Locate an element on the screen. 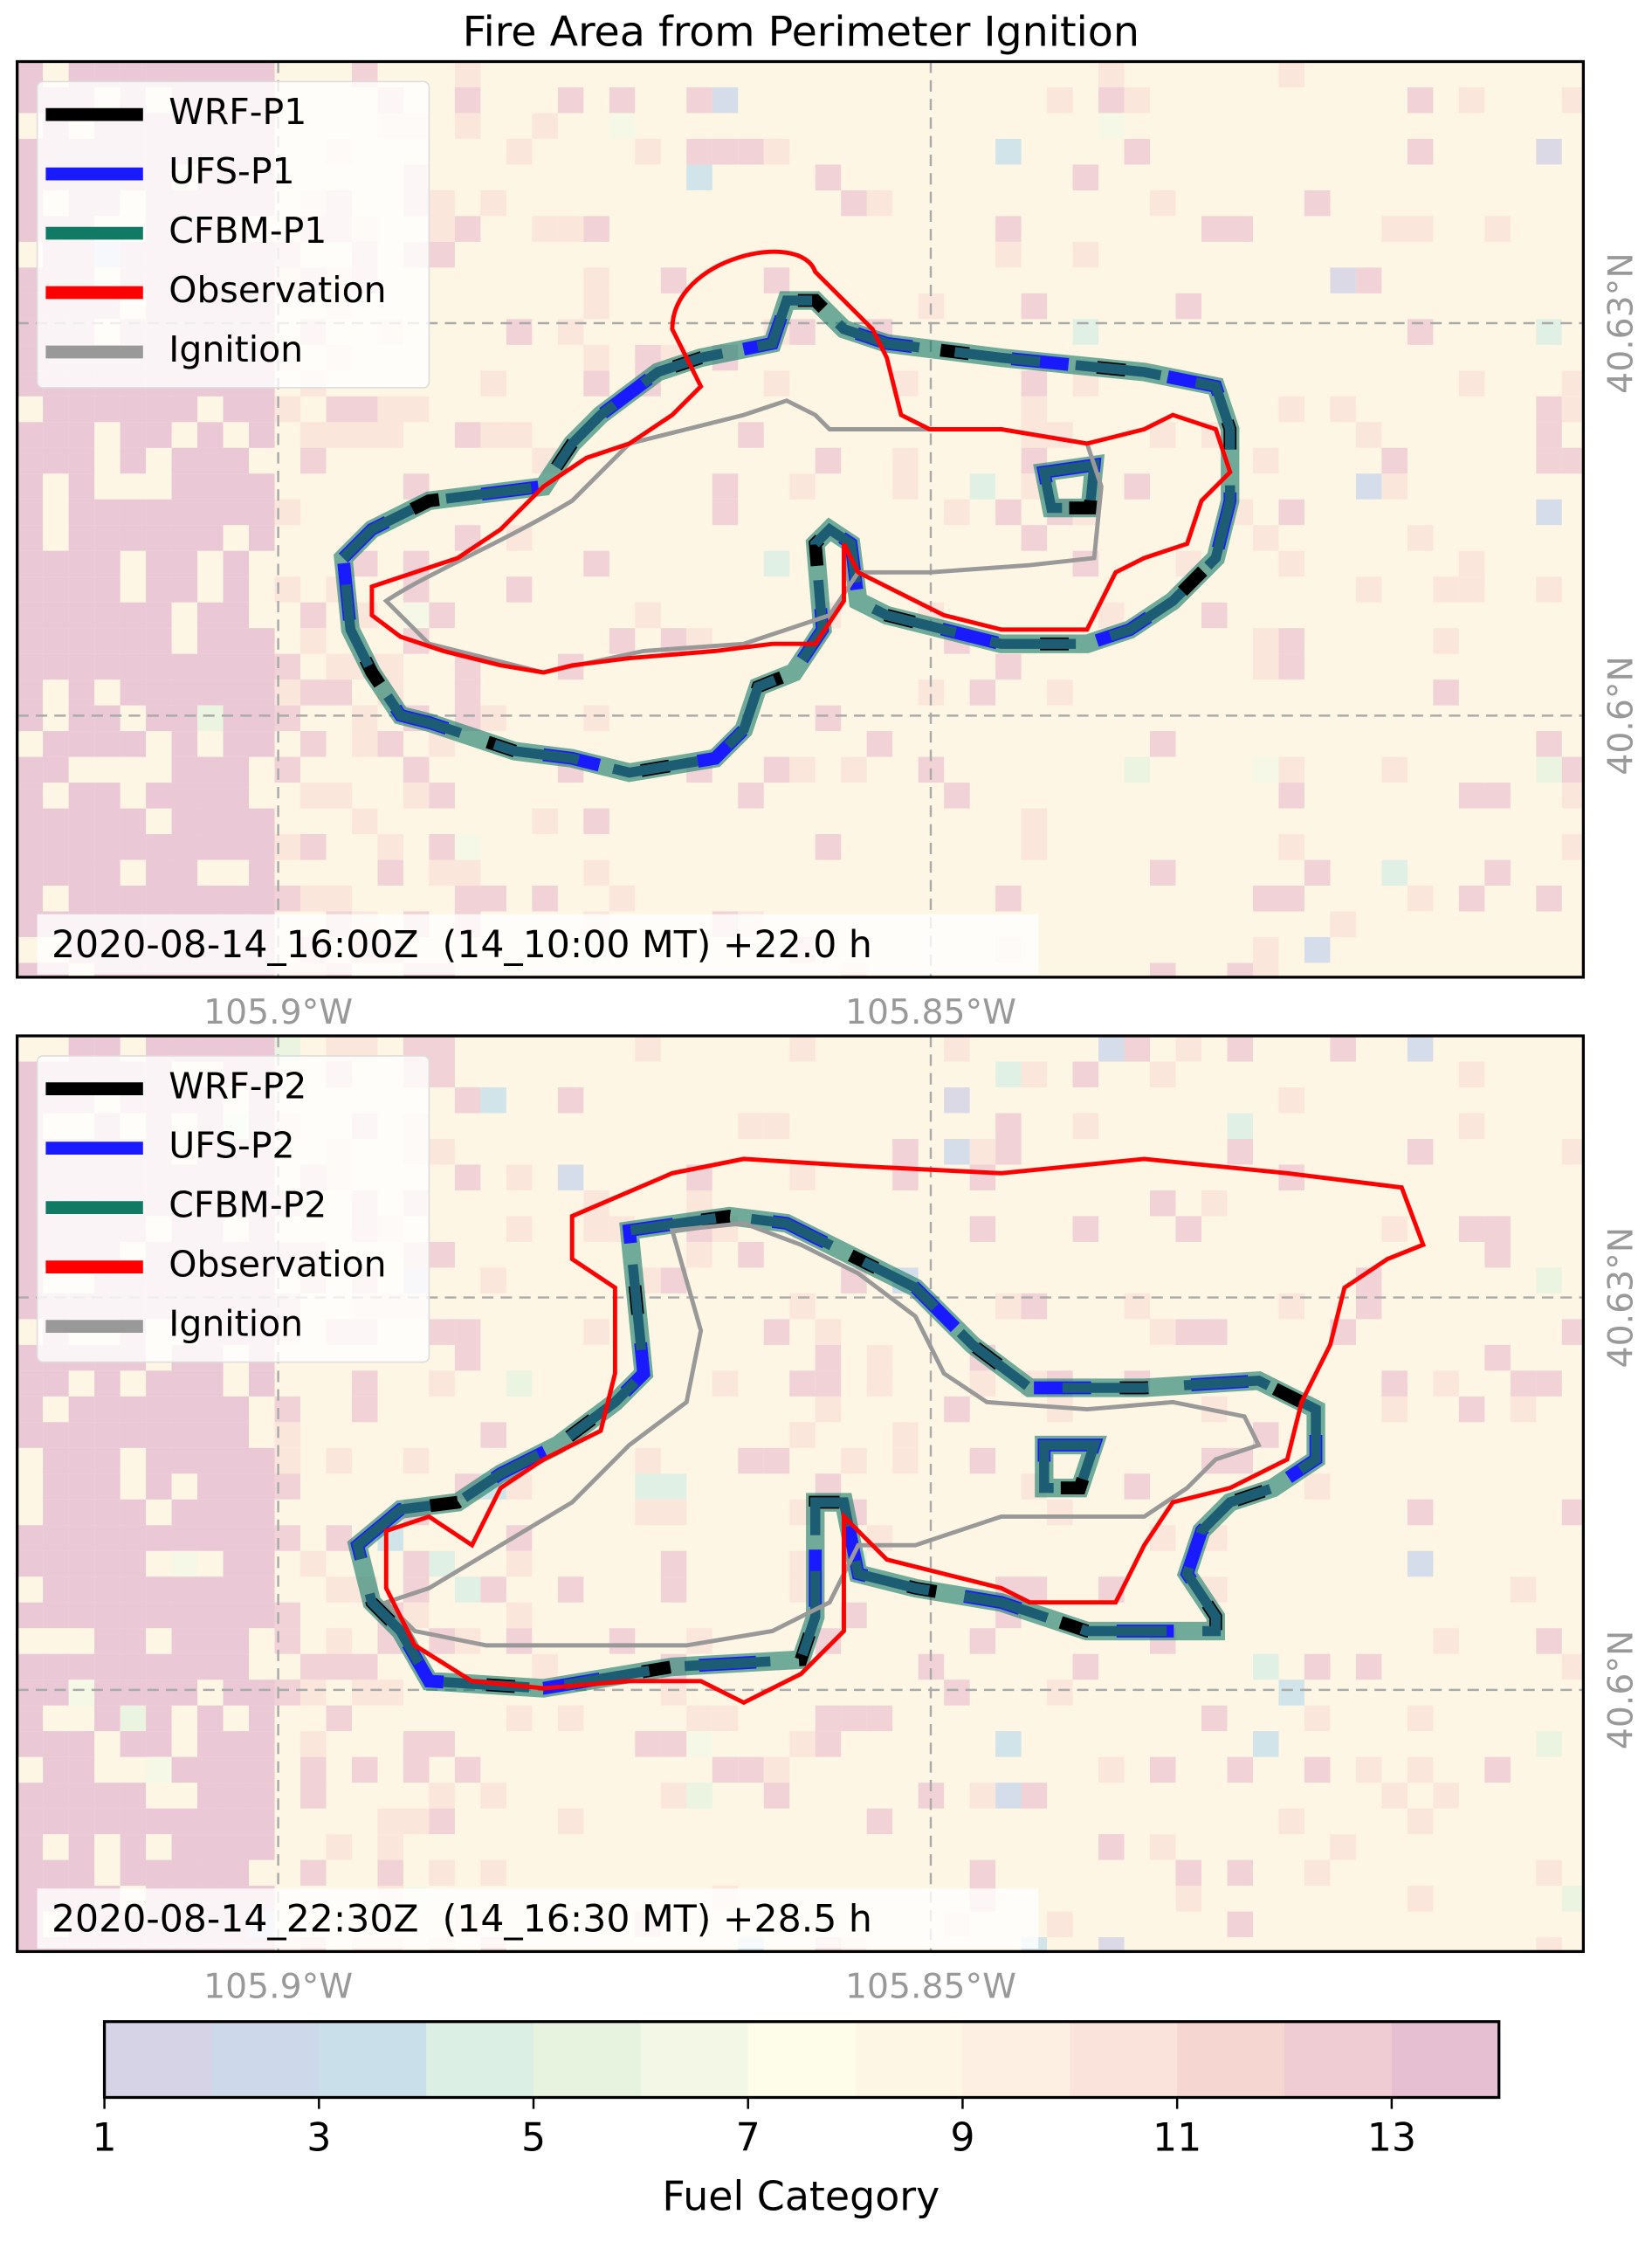  legend-label: WRF-P1 is located at coordinates (237, 112).